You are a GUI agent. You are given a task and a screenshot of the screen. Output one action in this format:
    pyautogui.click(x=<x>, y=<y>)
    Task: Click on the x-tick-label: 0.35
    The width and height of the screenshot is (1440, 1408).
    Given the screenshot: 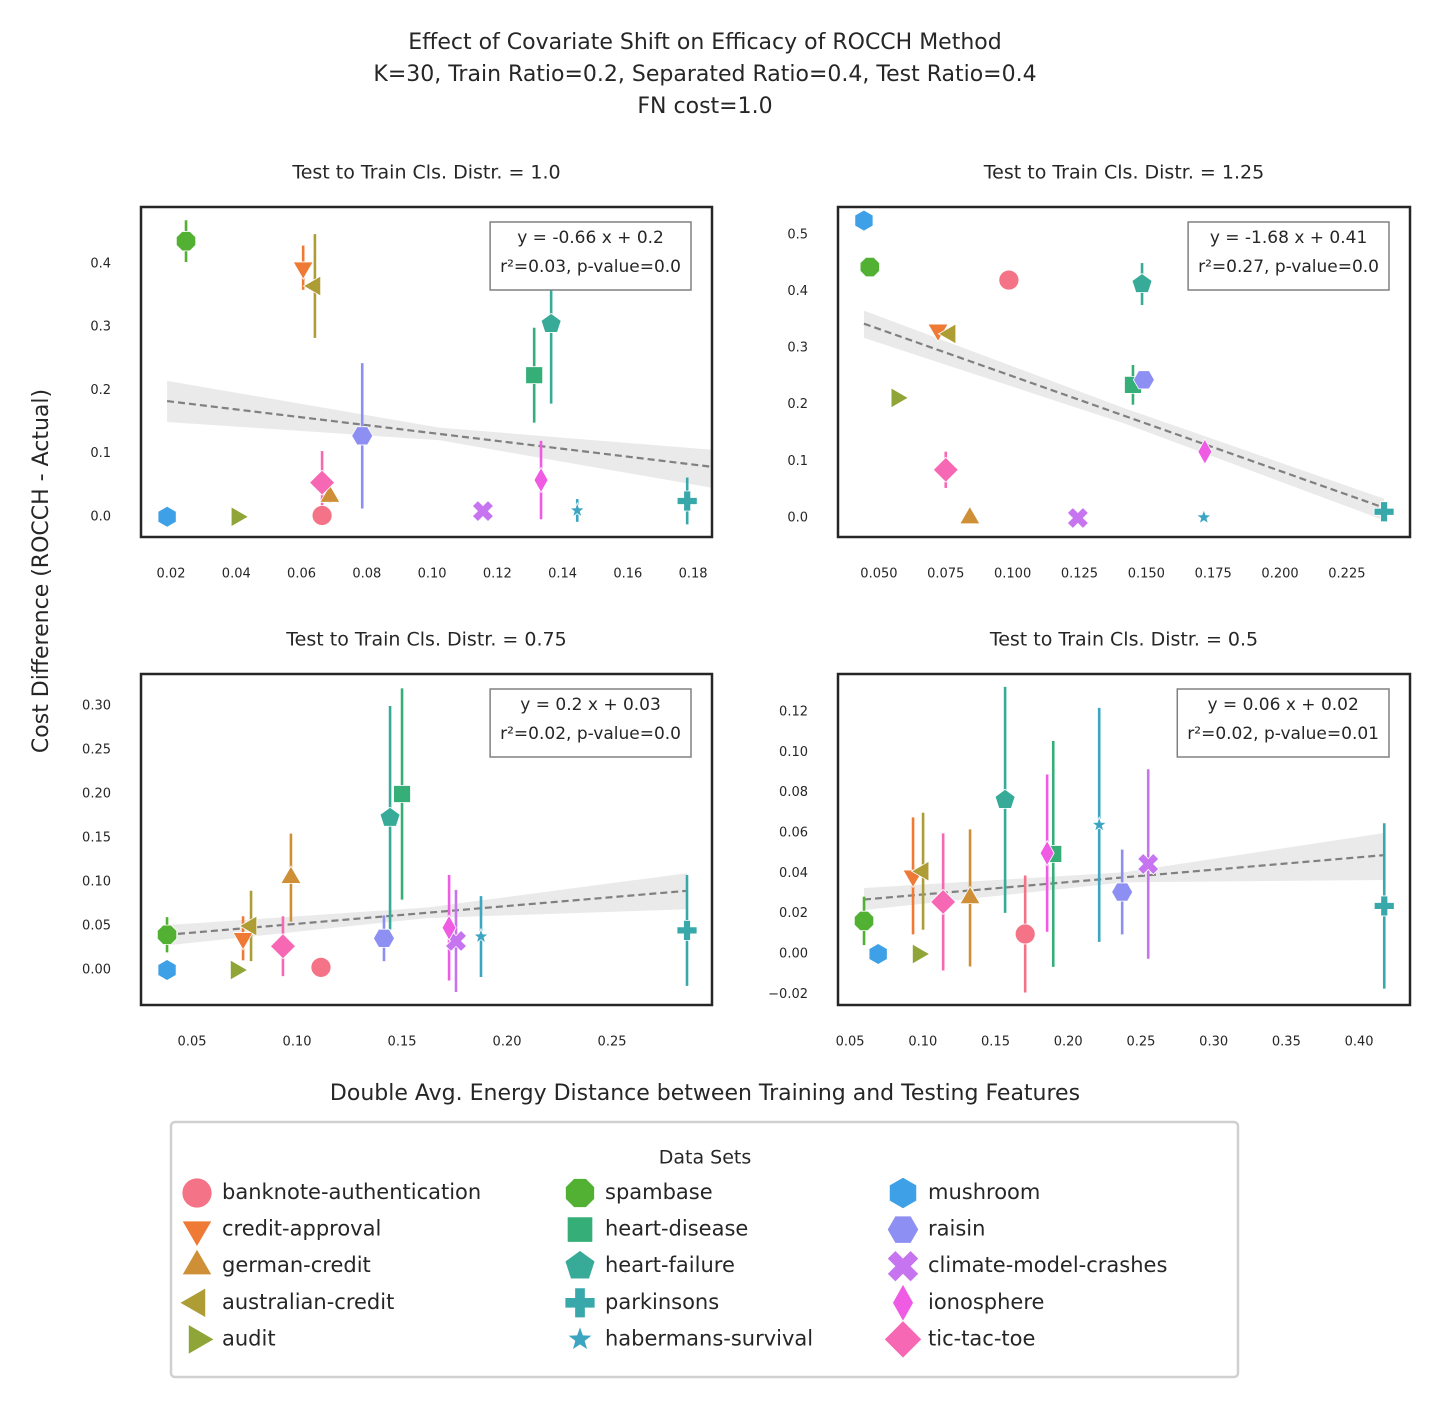 What is the action you would take?
    pyautogui.click(x=1286, y=1042)
    